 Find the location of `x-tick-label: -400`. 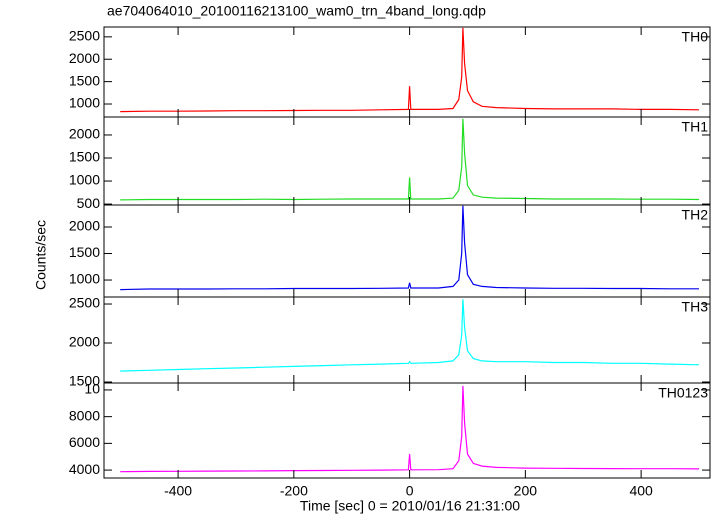

x-tick-label: -400 is located at coordinates (178, 491).